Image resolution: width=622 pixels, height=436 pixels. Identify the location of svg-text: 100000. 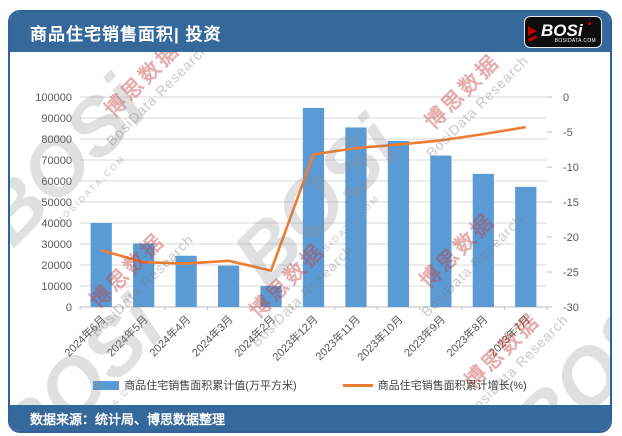
(53, 98).